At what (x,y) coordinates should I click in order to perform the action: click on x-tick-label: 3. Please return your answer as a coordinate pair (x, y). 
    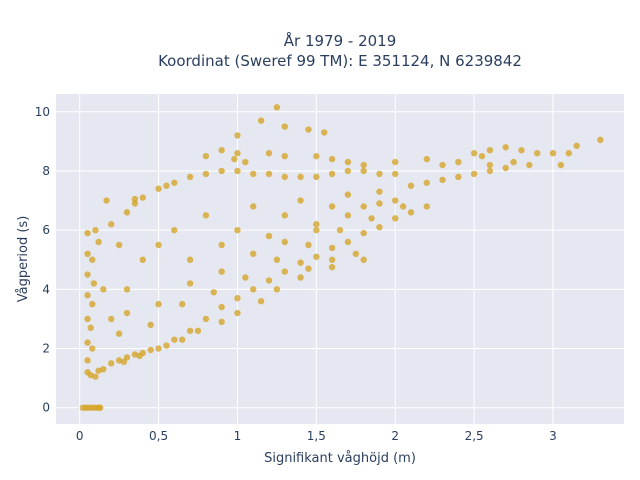
    Looking at the image, I should click on (553, 436).